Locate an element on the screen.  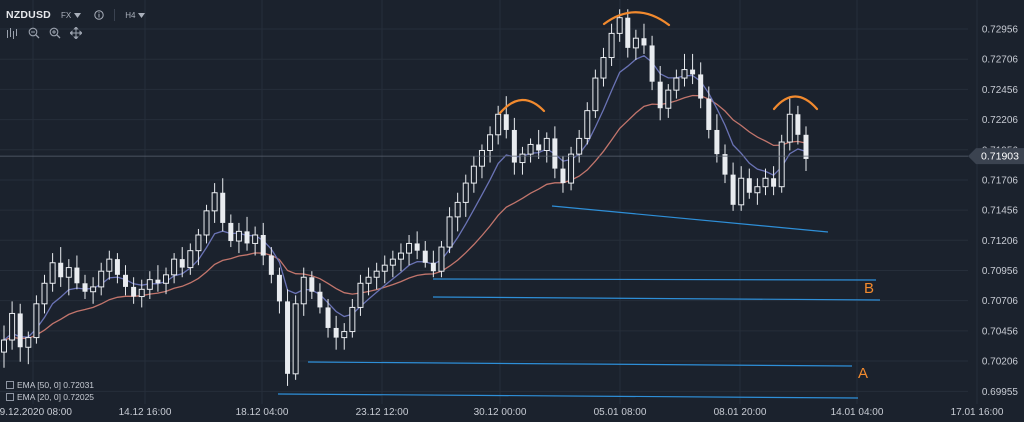
head-and-shoulders-arcs is located at coordinates (658, 63).